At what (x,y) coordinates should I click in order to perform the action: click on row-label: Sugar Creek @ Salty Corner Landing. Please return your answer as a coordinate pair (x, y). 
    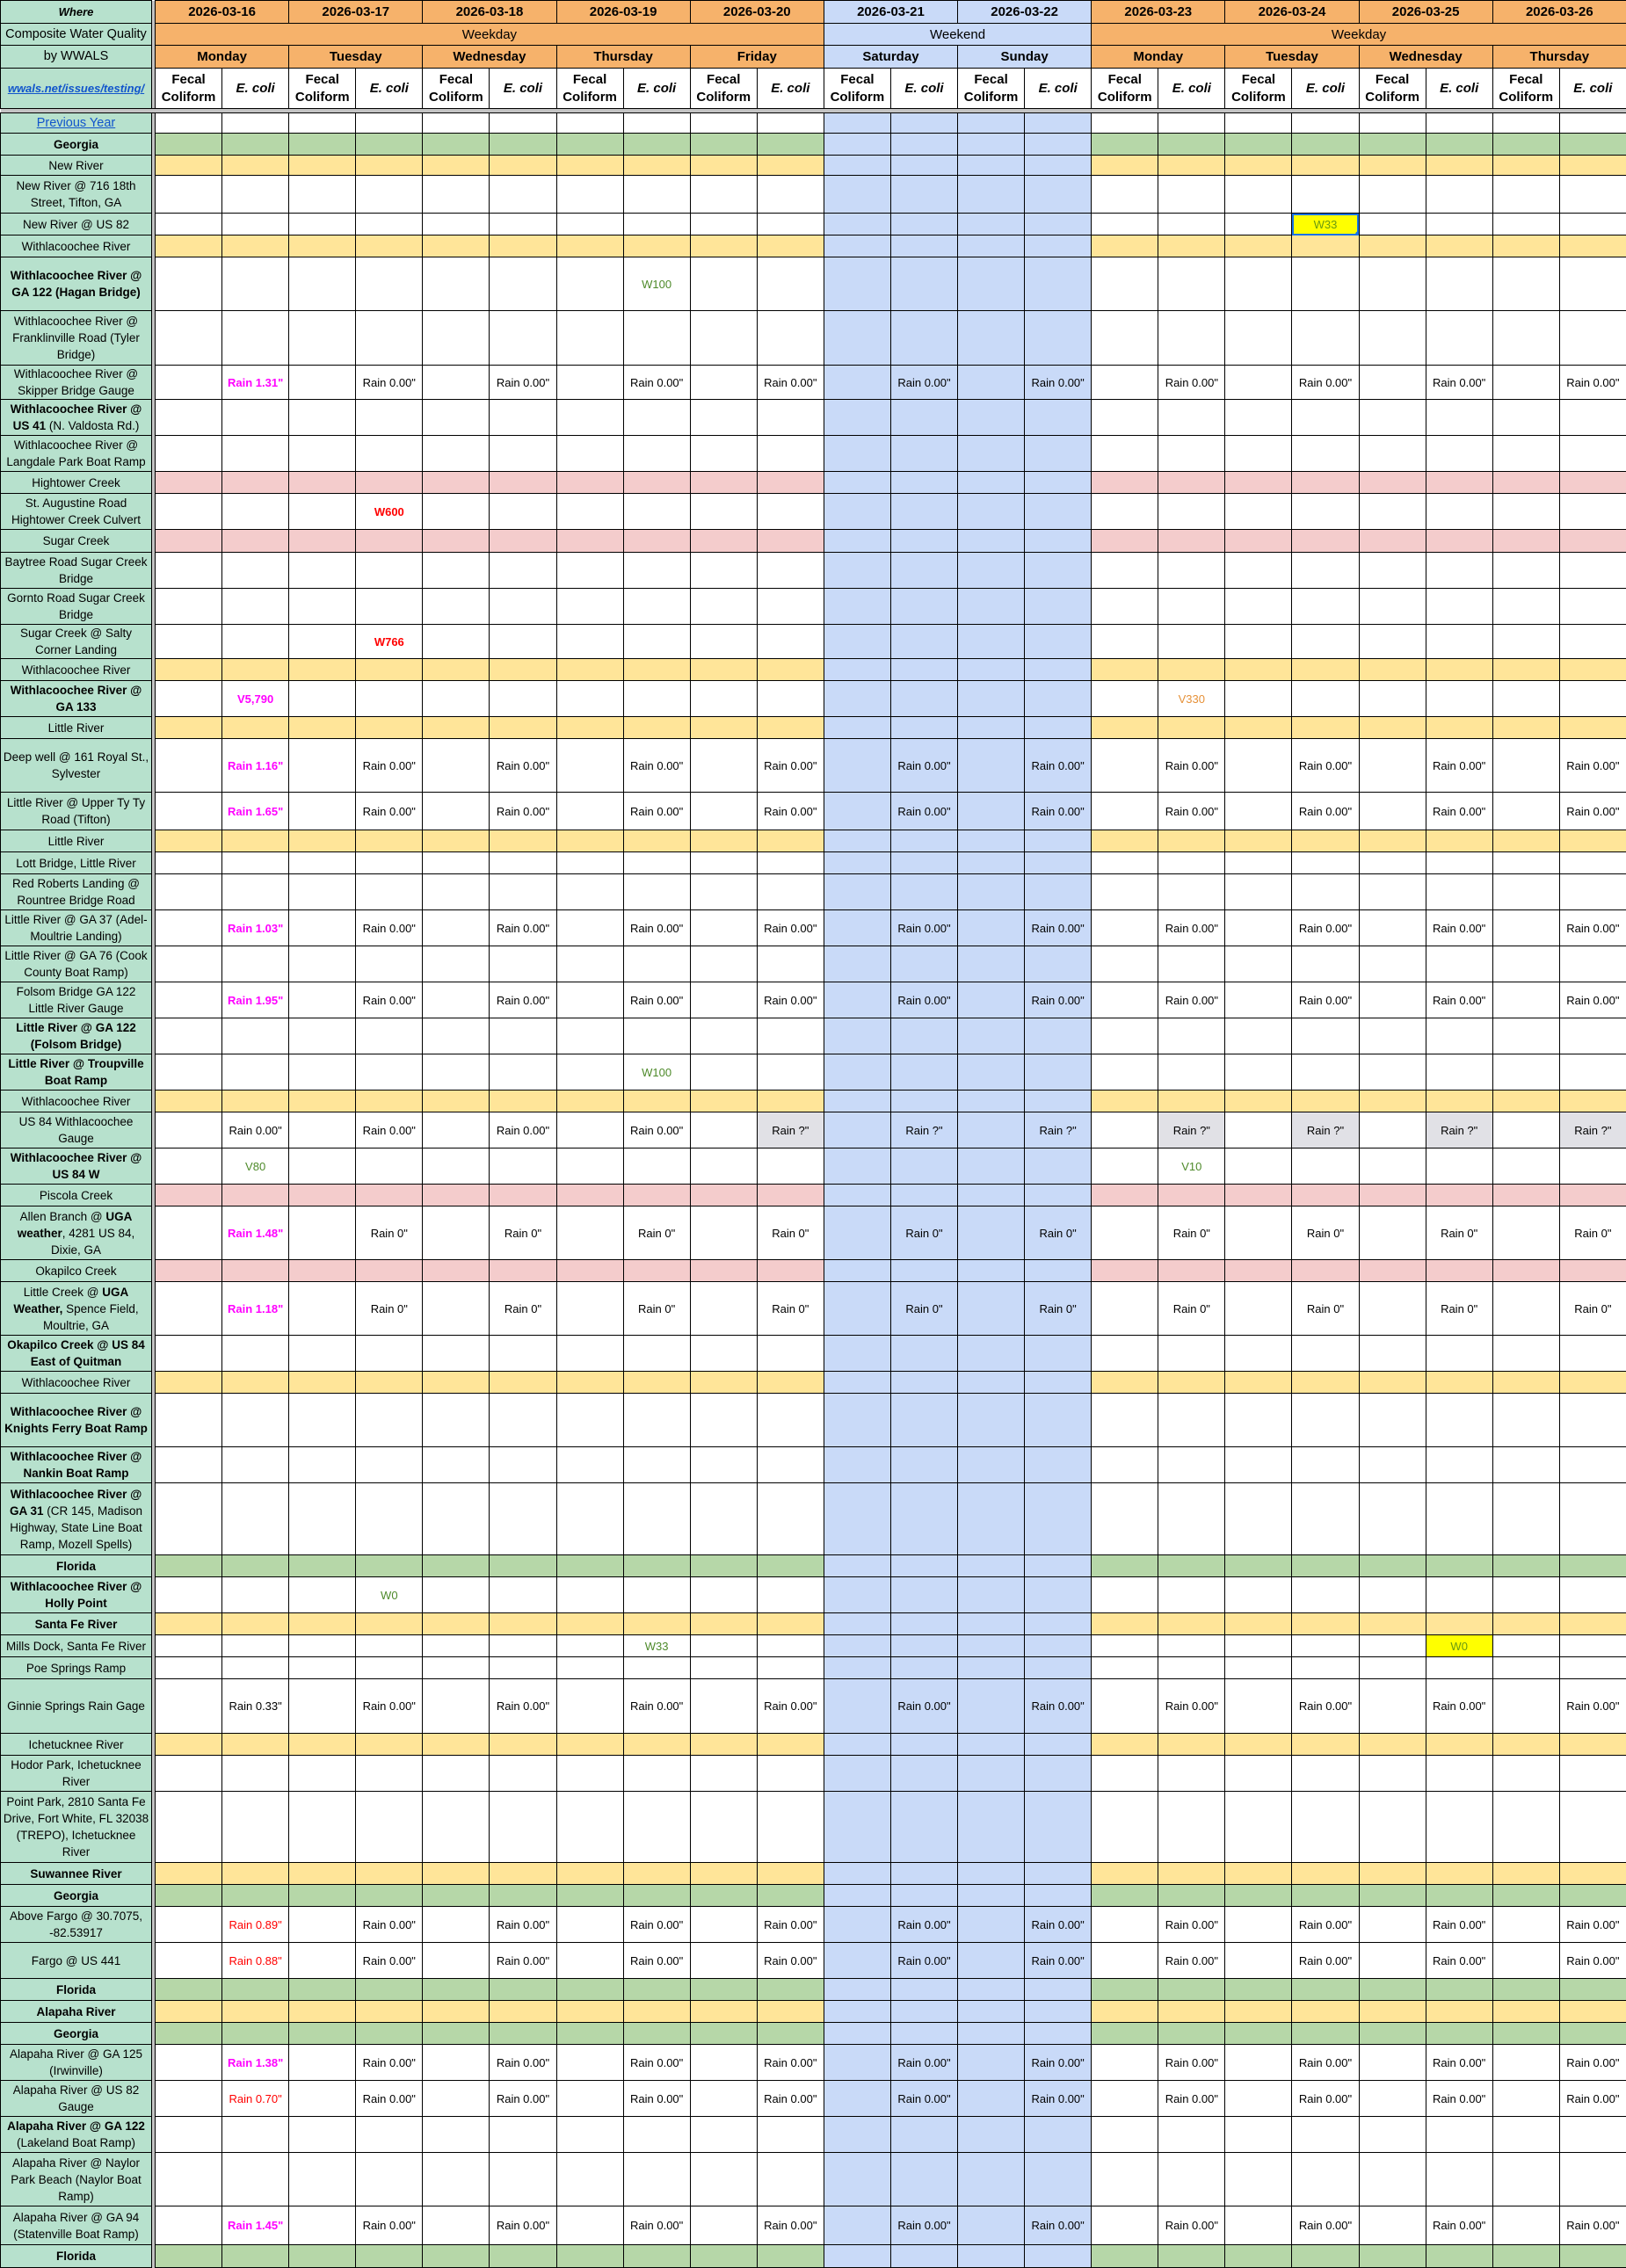
    Looking at the image, I should click on (76, 642).